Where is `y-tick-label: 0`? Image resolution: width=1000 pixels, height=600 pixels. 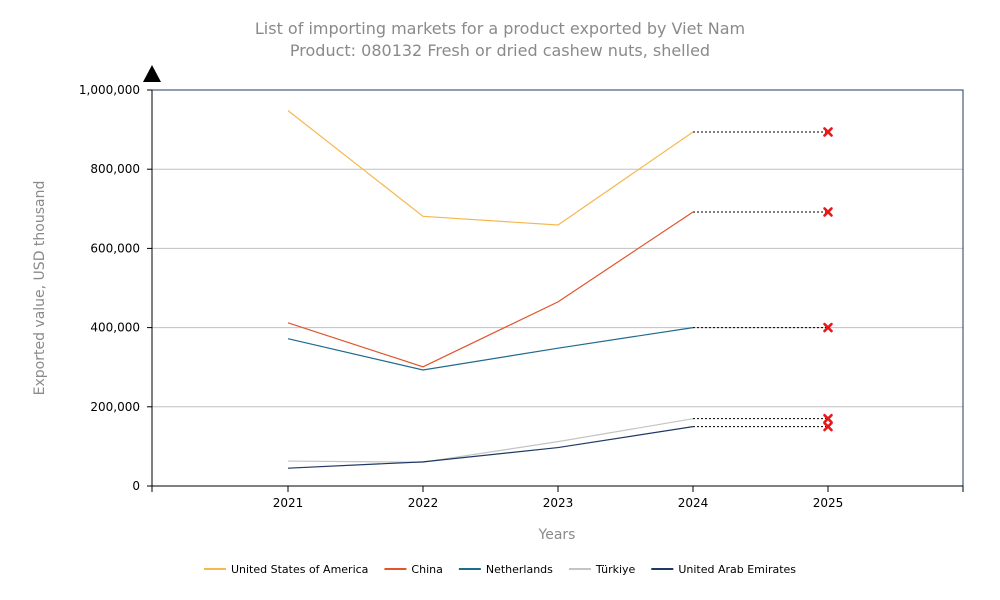
y-tick-label: 0 is located at coordinates (136, 486).